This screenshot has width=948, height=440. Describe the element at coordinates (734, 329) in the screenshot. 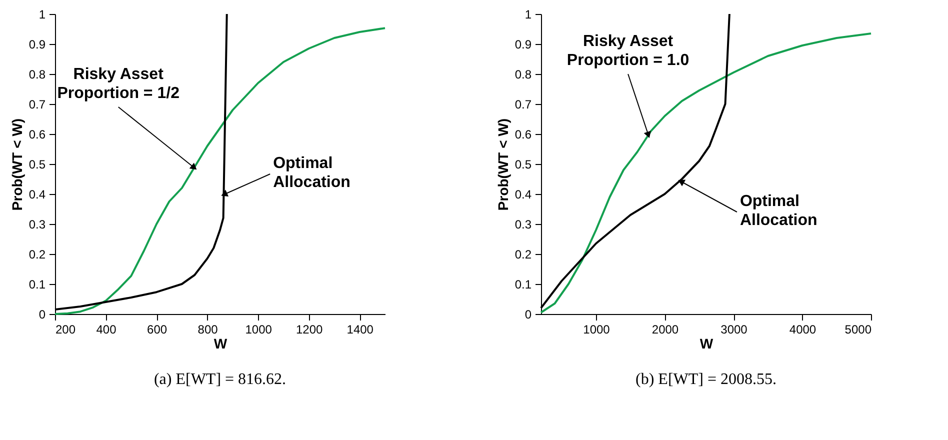

I see `x-tick-label: 3000` at that location.